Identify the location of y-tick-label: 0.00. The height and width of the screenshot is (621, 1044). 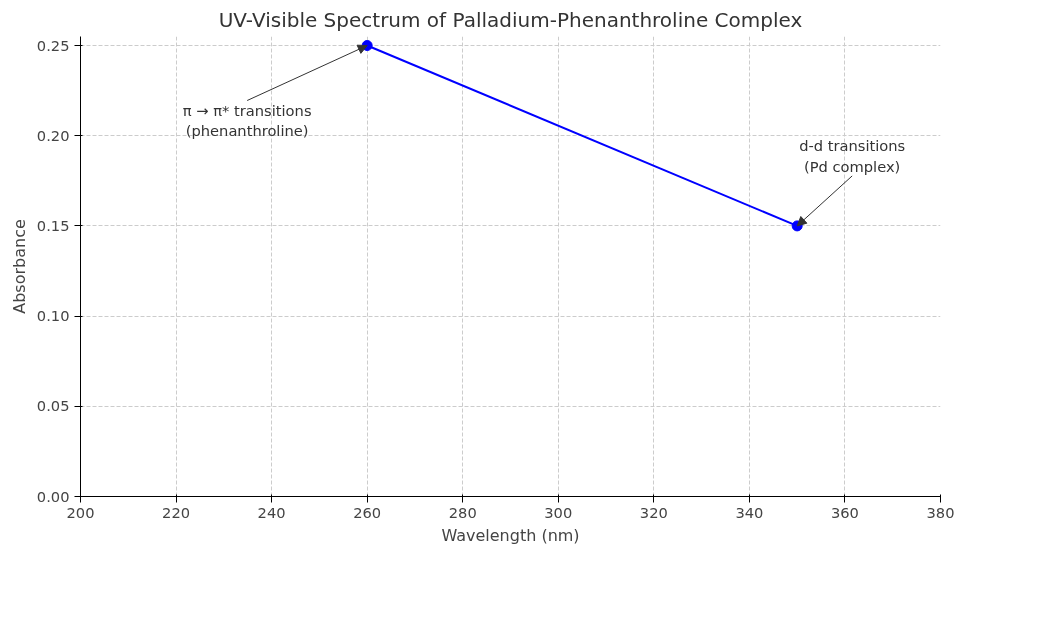
(53, 496).